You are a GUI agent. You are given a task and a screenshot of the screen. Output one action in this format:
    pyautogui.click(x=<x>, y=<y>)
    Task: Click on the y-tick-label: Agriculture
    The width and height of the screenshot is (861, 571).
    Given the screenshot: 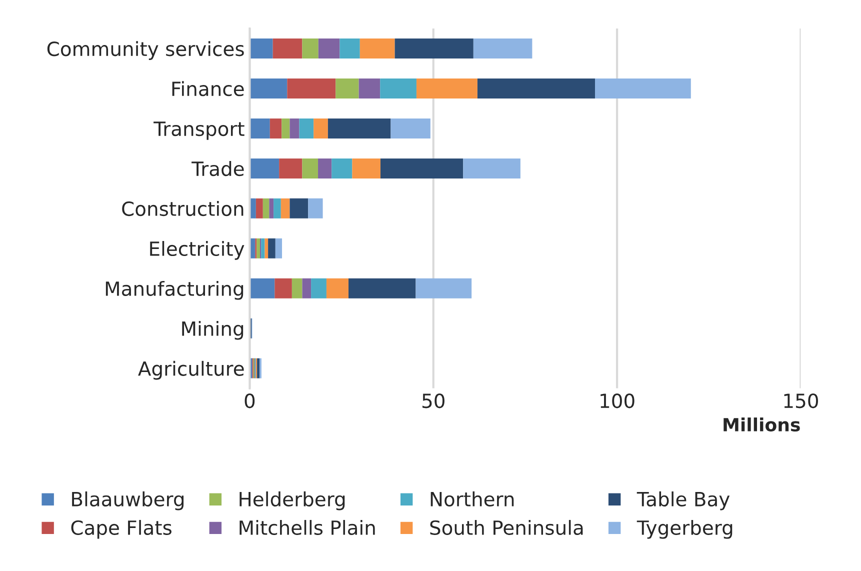 What is the action you would take?
    pyautogui.click(x=191, y=370)
    